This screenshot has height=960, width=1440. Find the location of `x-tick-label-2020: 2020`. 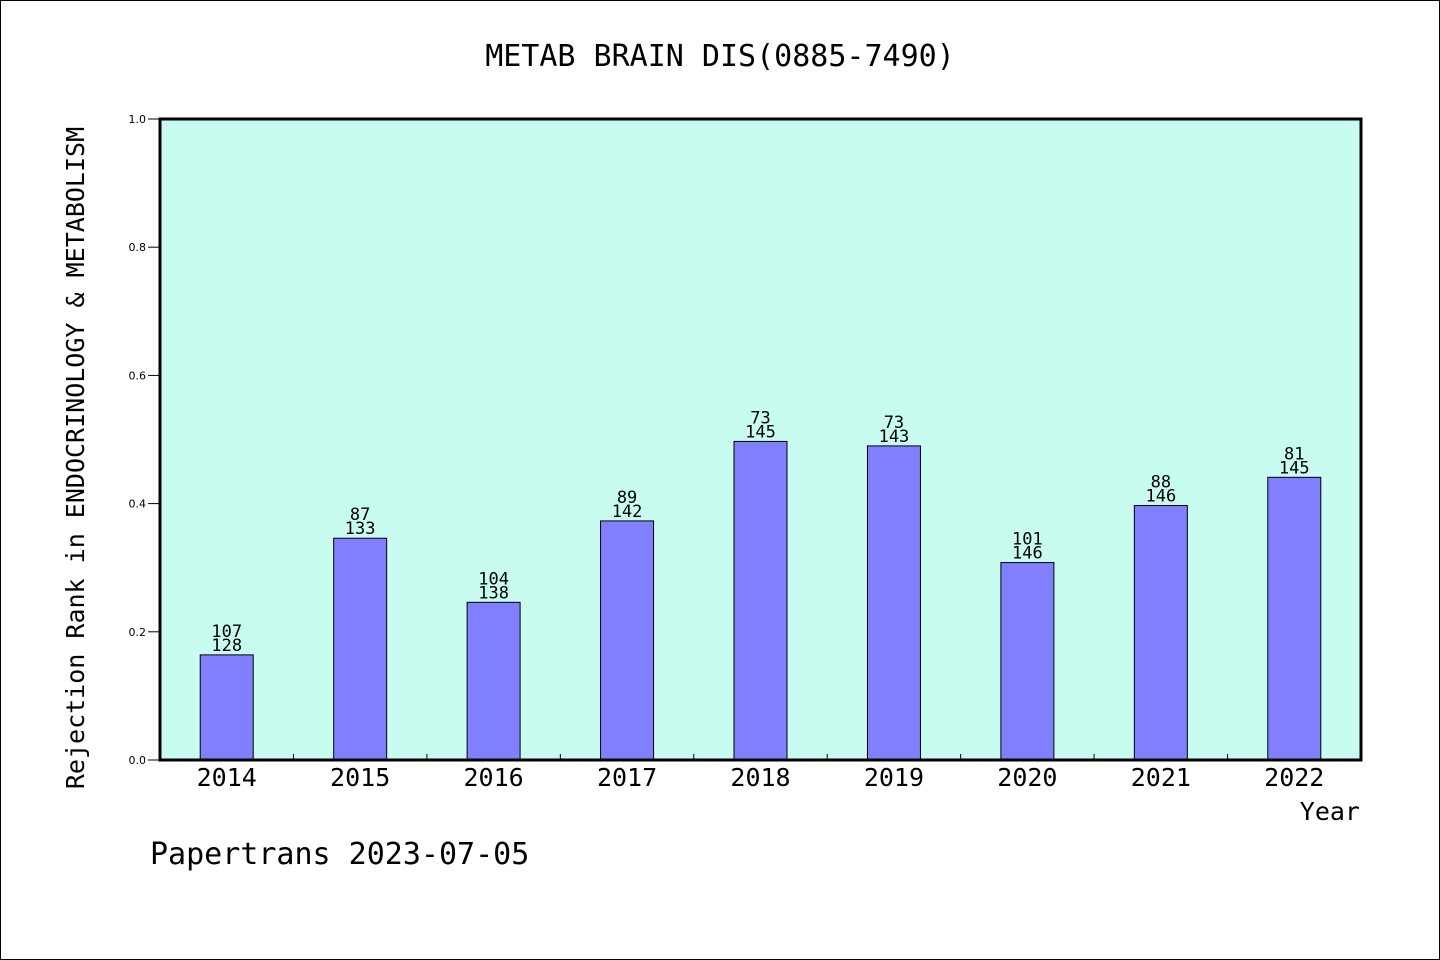

x-tick-label-2020: 2020 is located at coordinates (1027, 777).